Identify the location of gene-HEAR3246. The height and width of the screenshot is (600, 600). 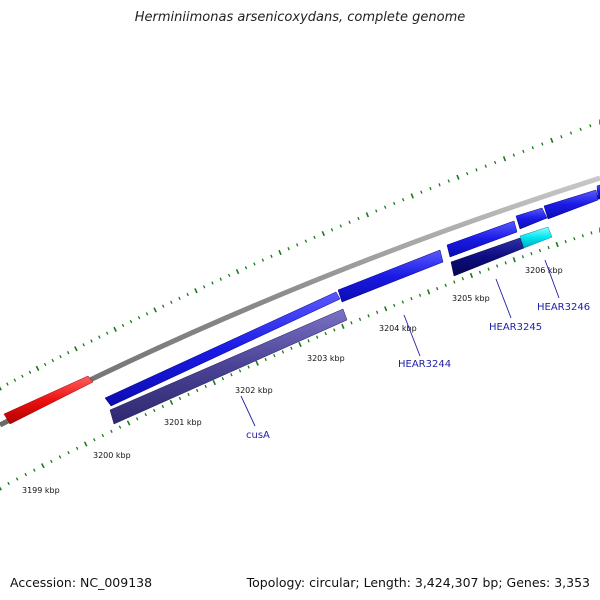
(536, 237).